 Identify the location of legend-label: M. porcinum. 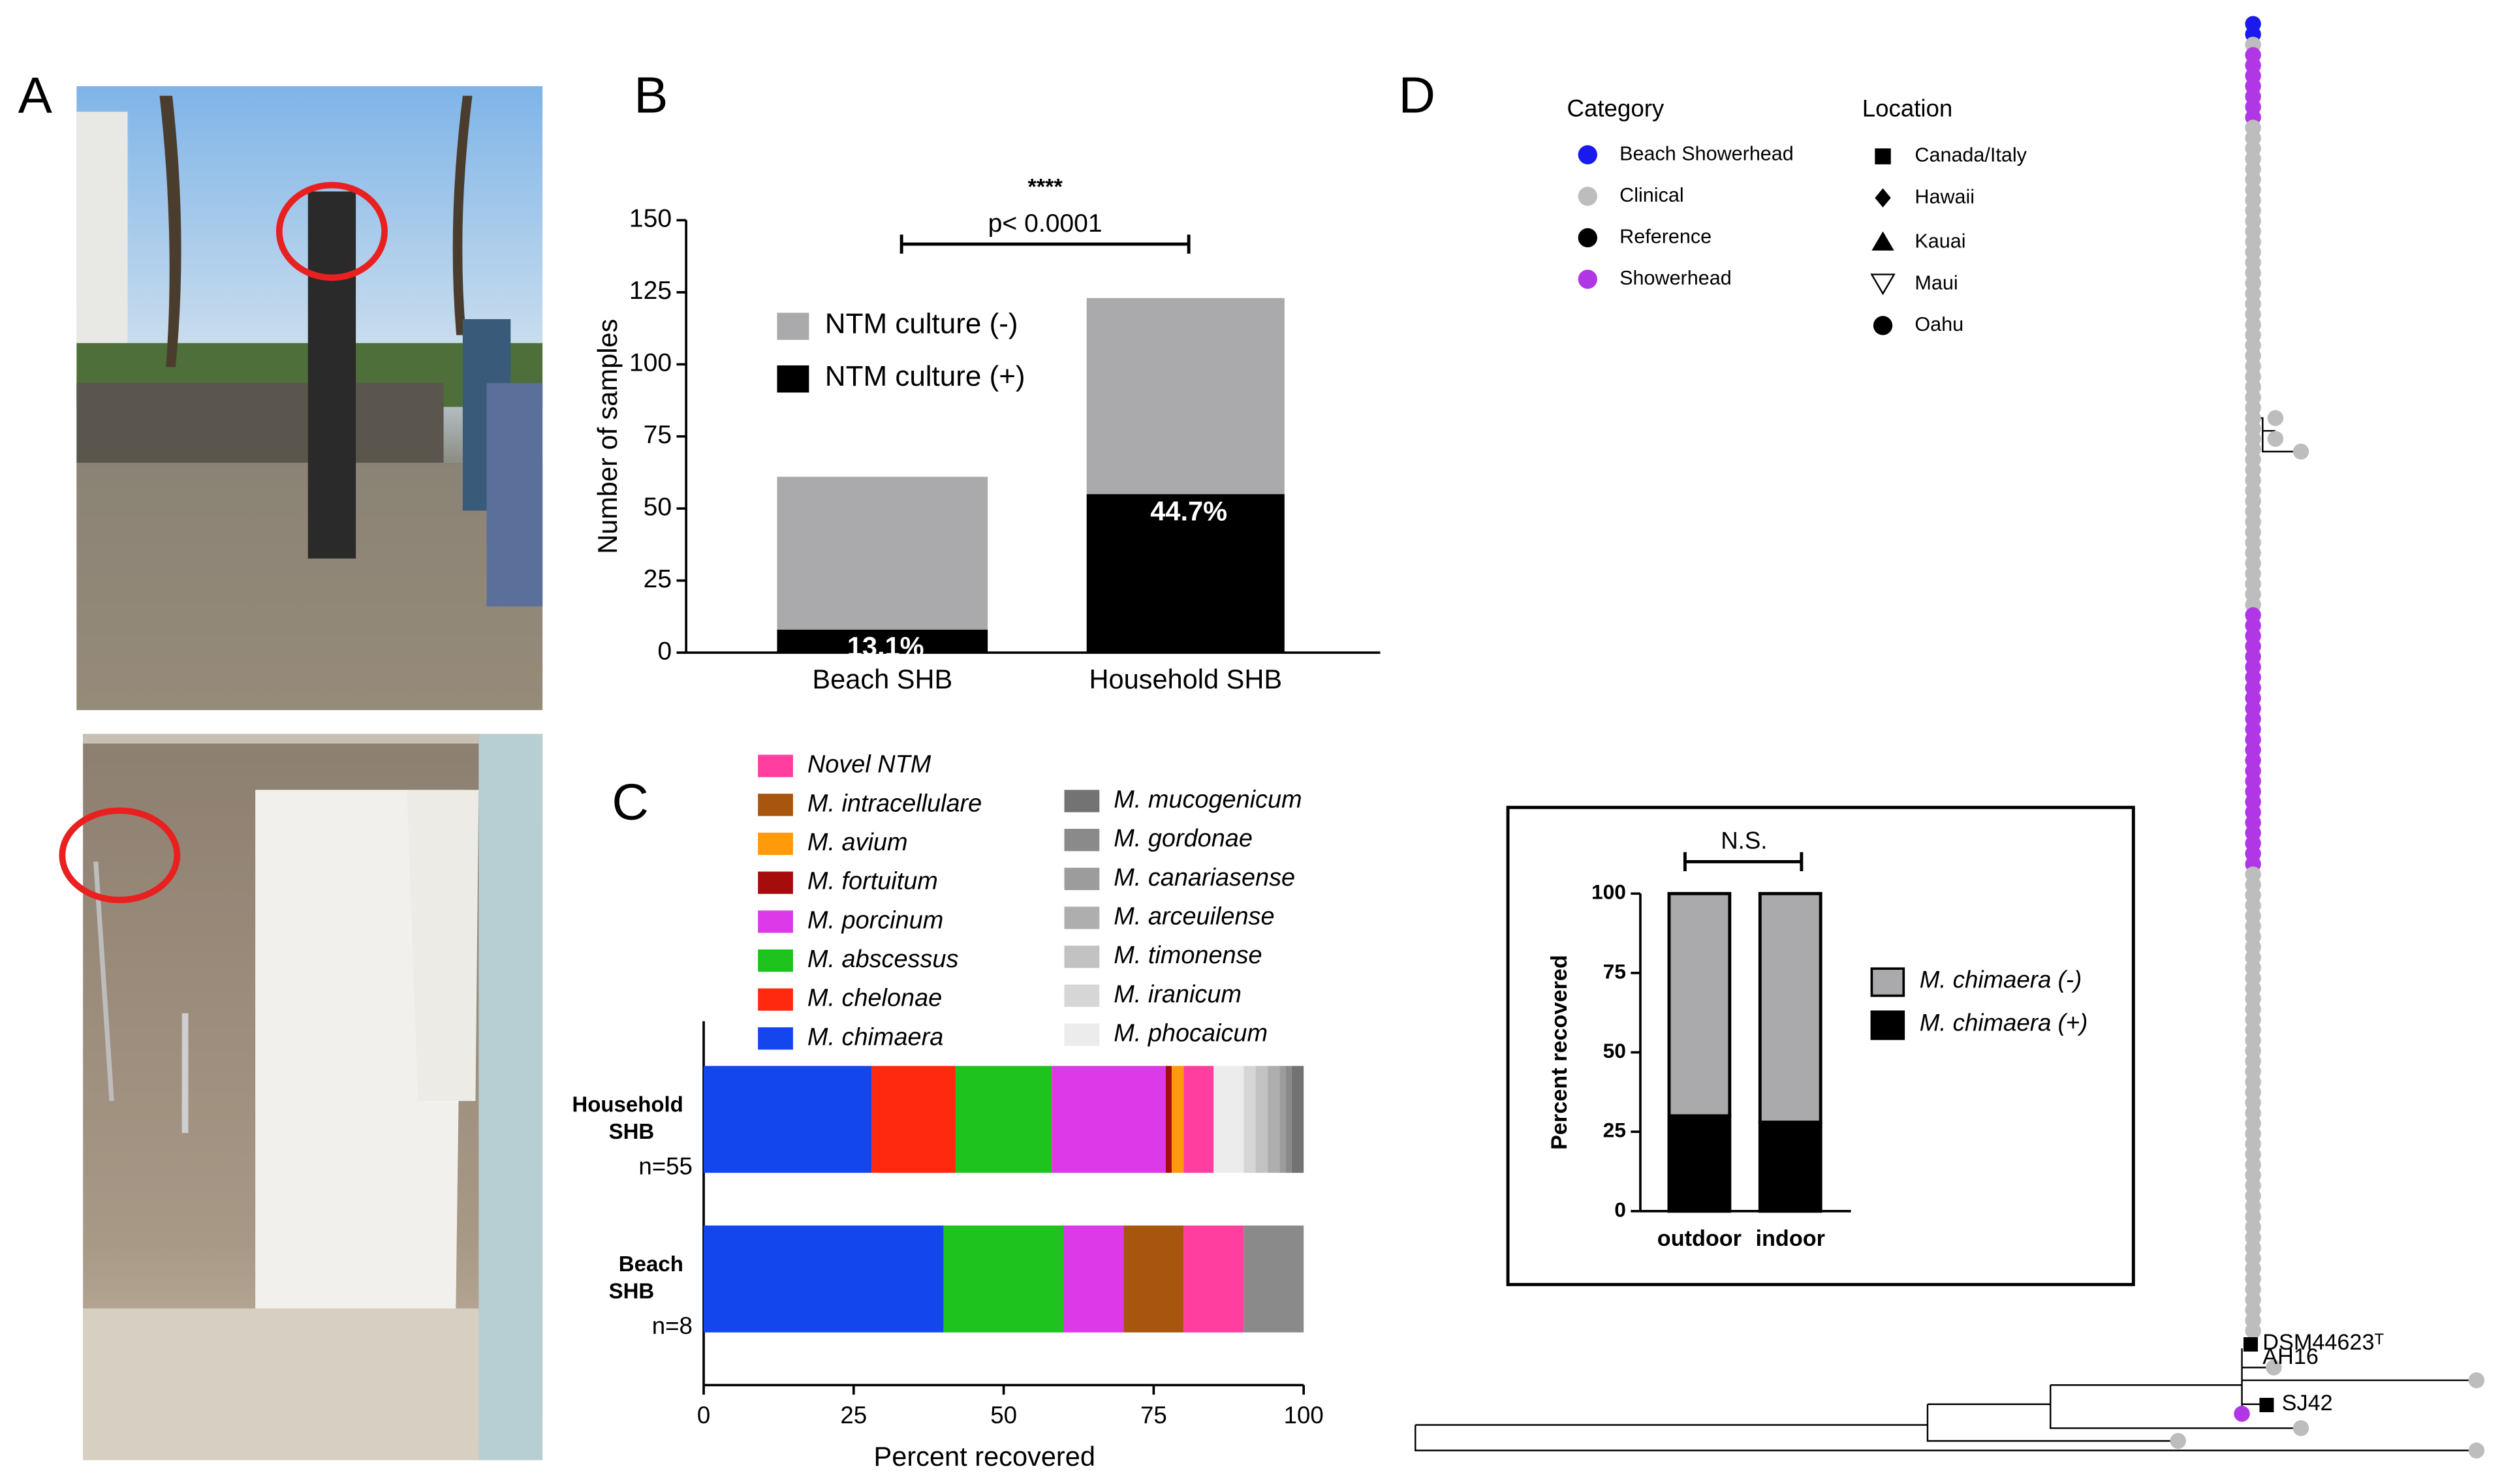
(875, 920).